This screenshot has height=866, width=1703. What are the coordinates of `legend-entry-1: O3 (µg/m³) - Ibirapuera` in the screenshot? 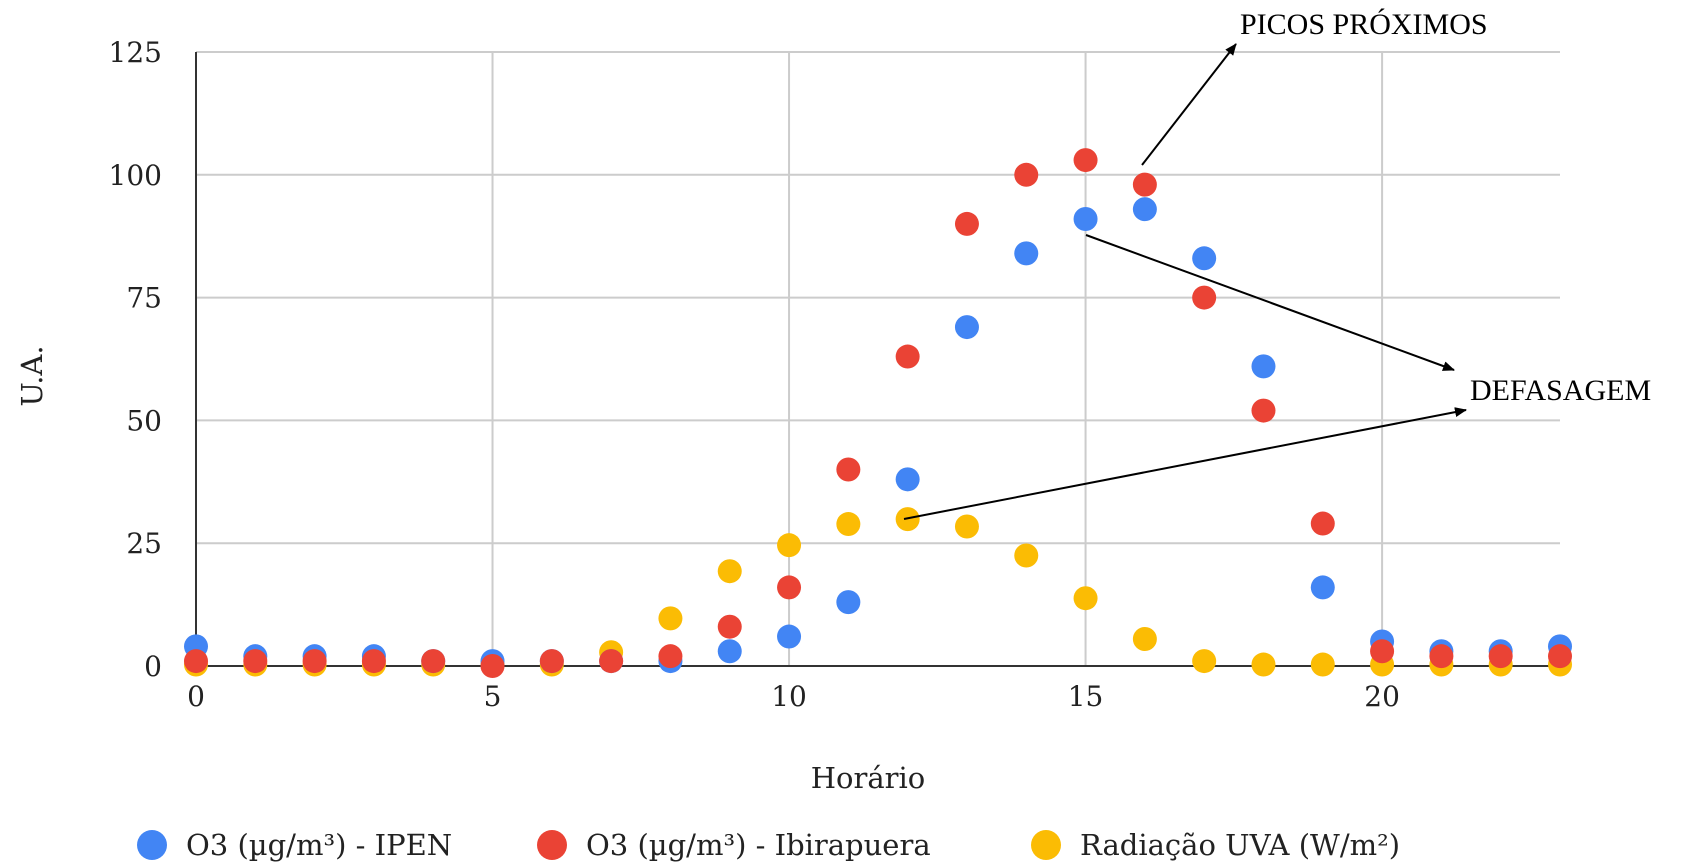 It's located at (734, 845).